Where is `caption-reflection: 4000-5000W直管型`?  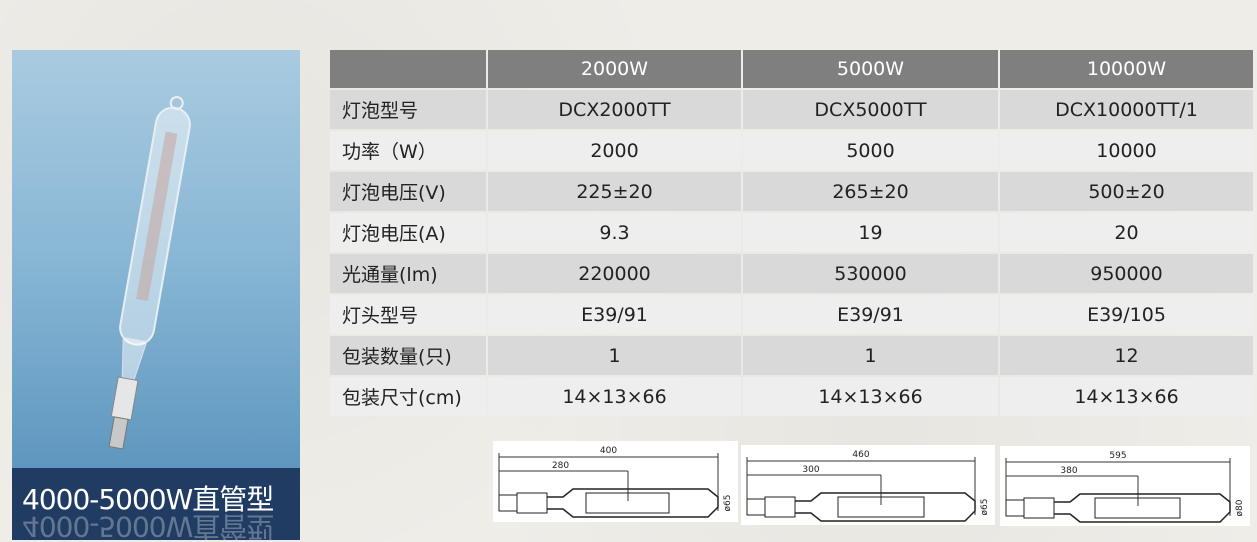
caption-reflection: 4000-5000W直管型 is located at coordinates (148, 525).